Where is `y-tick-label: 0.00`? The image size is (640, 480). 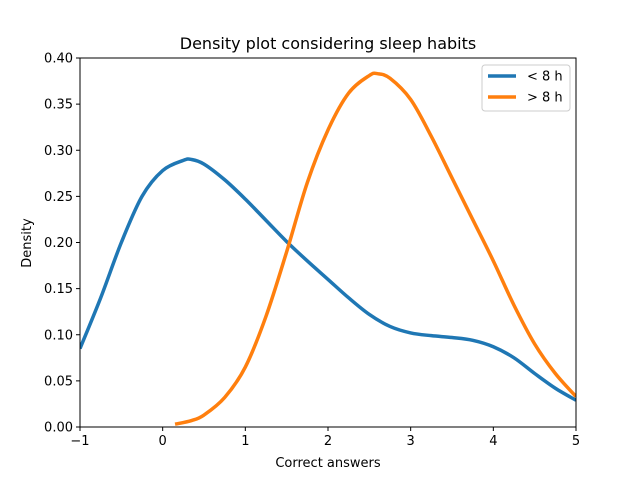
y-tick-label: 0.00 is located at coordinates (58, 428).